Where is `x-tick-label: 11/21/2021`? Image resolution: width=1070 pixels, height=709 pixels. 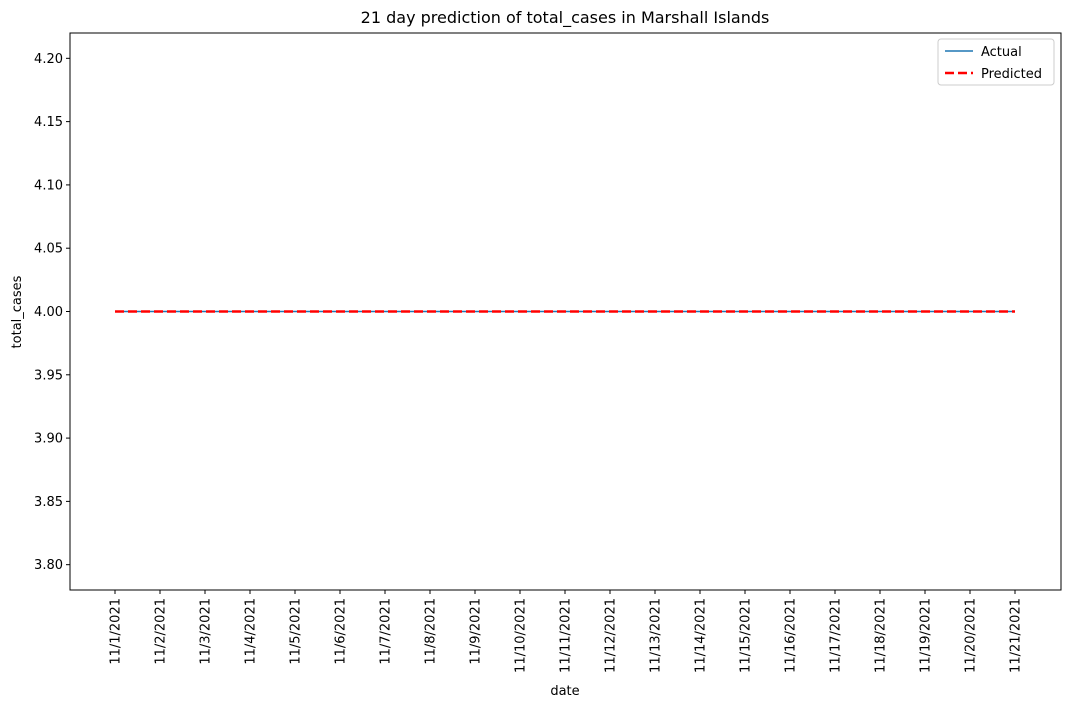 x-tick-label: 11/21/2021 is located at coordinates (1016, 635).